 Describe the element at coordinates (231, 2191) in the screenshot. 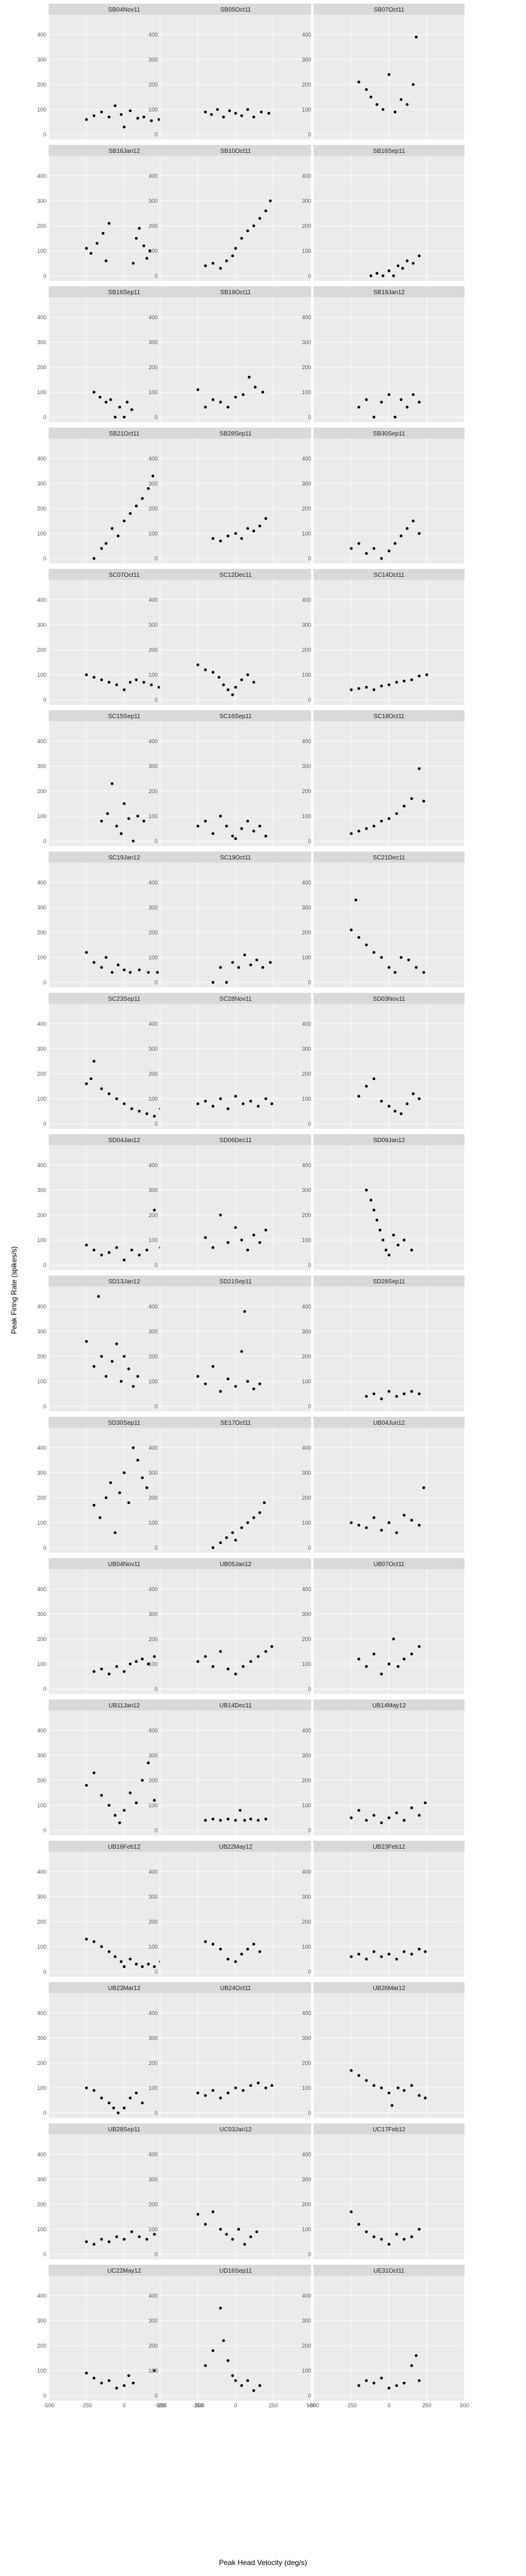

I see `facet-panel: UC03Jan12 0 100 200 300 400` at that location.